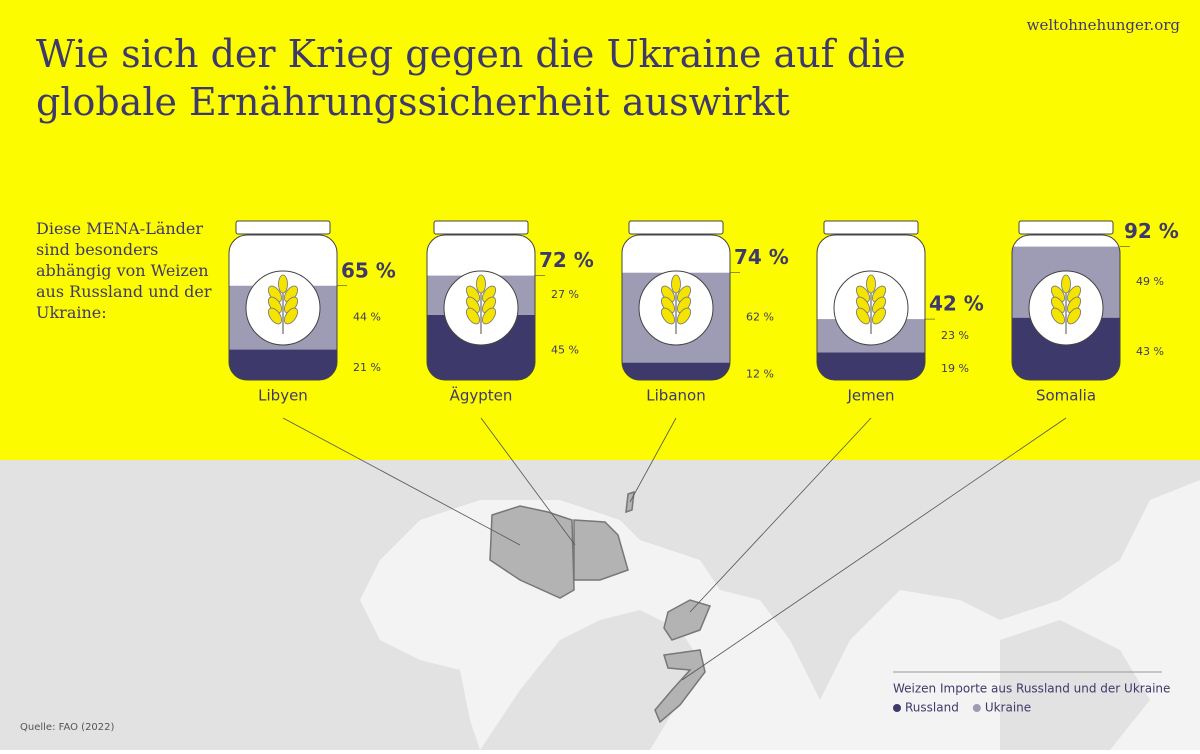  I want to click on value-label: 21 %, so click(367, 367).